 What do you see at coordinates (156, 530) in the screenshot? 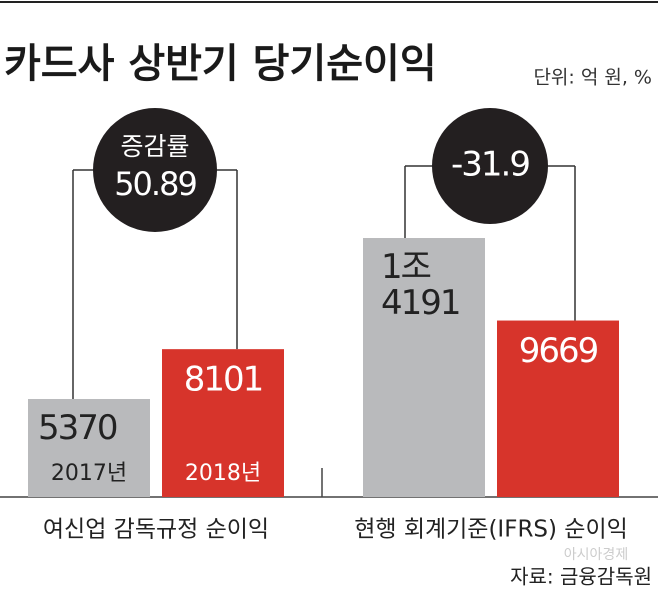
I see `x-tick-label: 여신업 감독규정 순이익` at bounding box center [156, 530].